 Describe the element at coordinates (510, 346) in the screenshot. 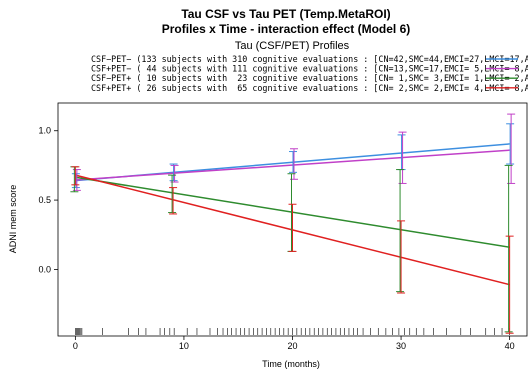

I see `x-tick-label: 40` at that location.